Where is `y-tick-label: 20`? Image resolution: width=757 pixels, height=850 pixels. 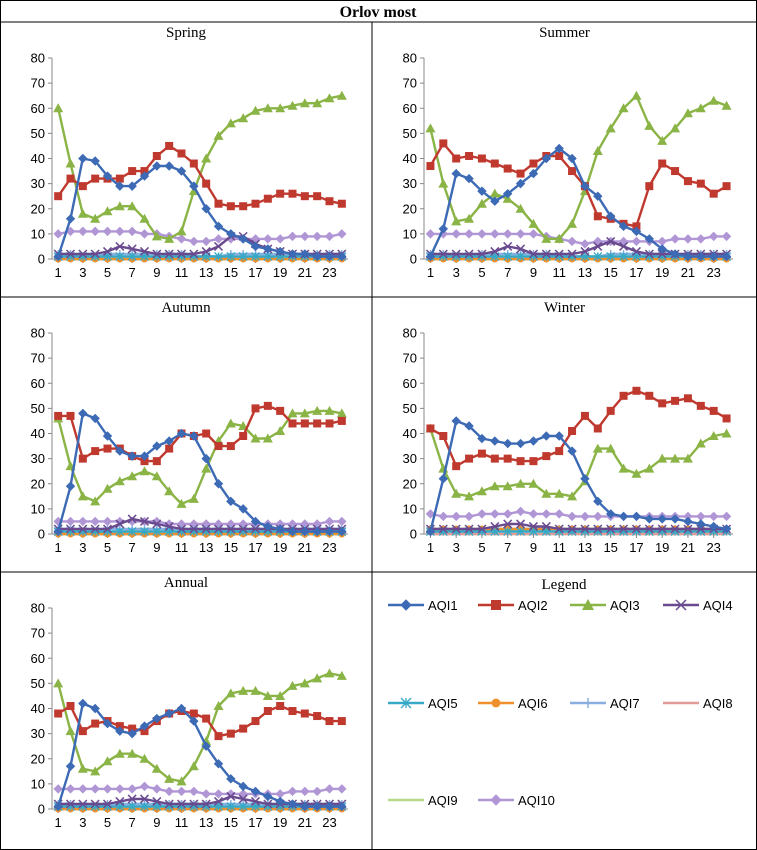 y-tick-label: 20 is located at coordinates (38, 483).